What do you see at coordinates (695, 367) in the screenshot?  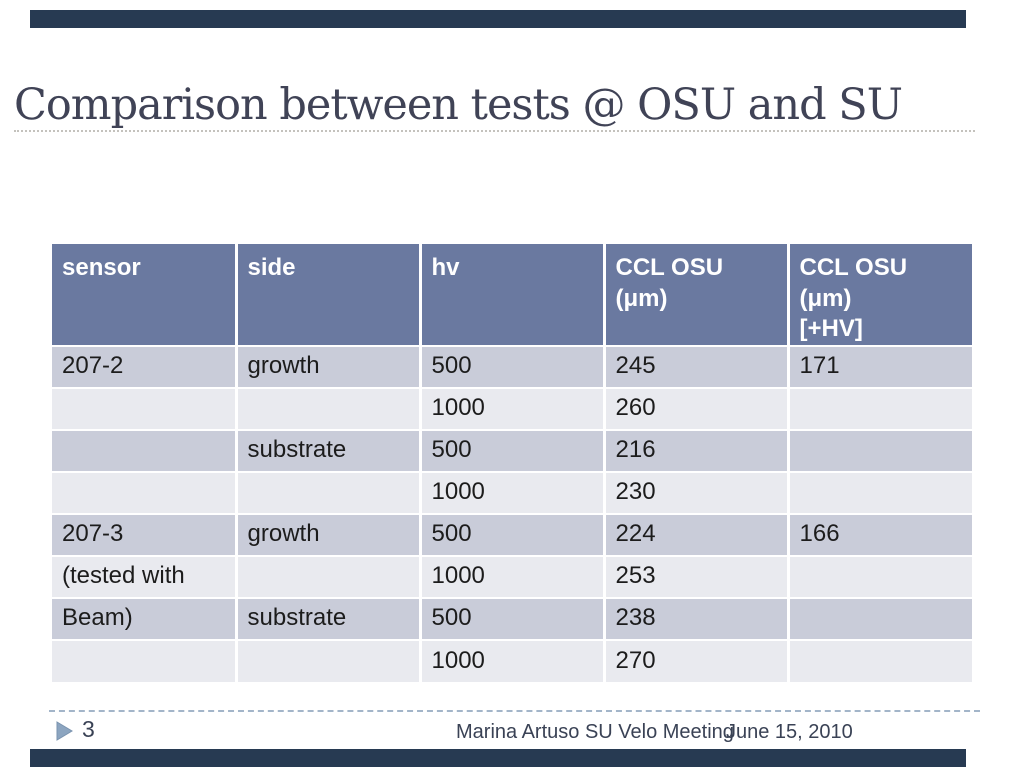 I see `table-cell: 245` at bounding box center [695, 367].